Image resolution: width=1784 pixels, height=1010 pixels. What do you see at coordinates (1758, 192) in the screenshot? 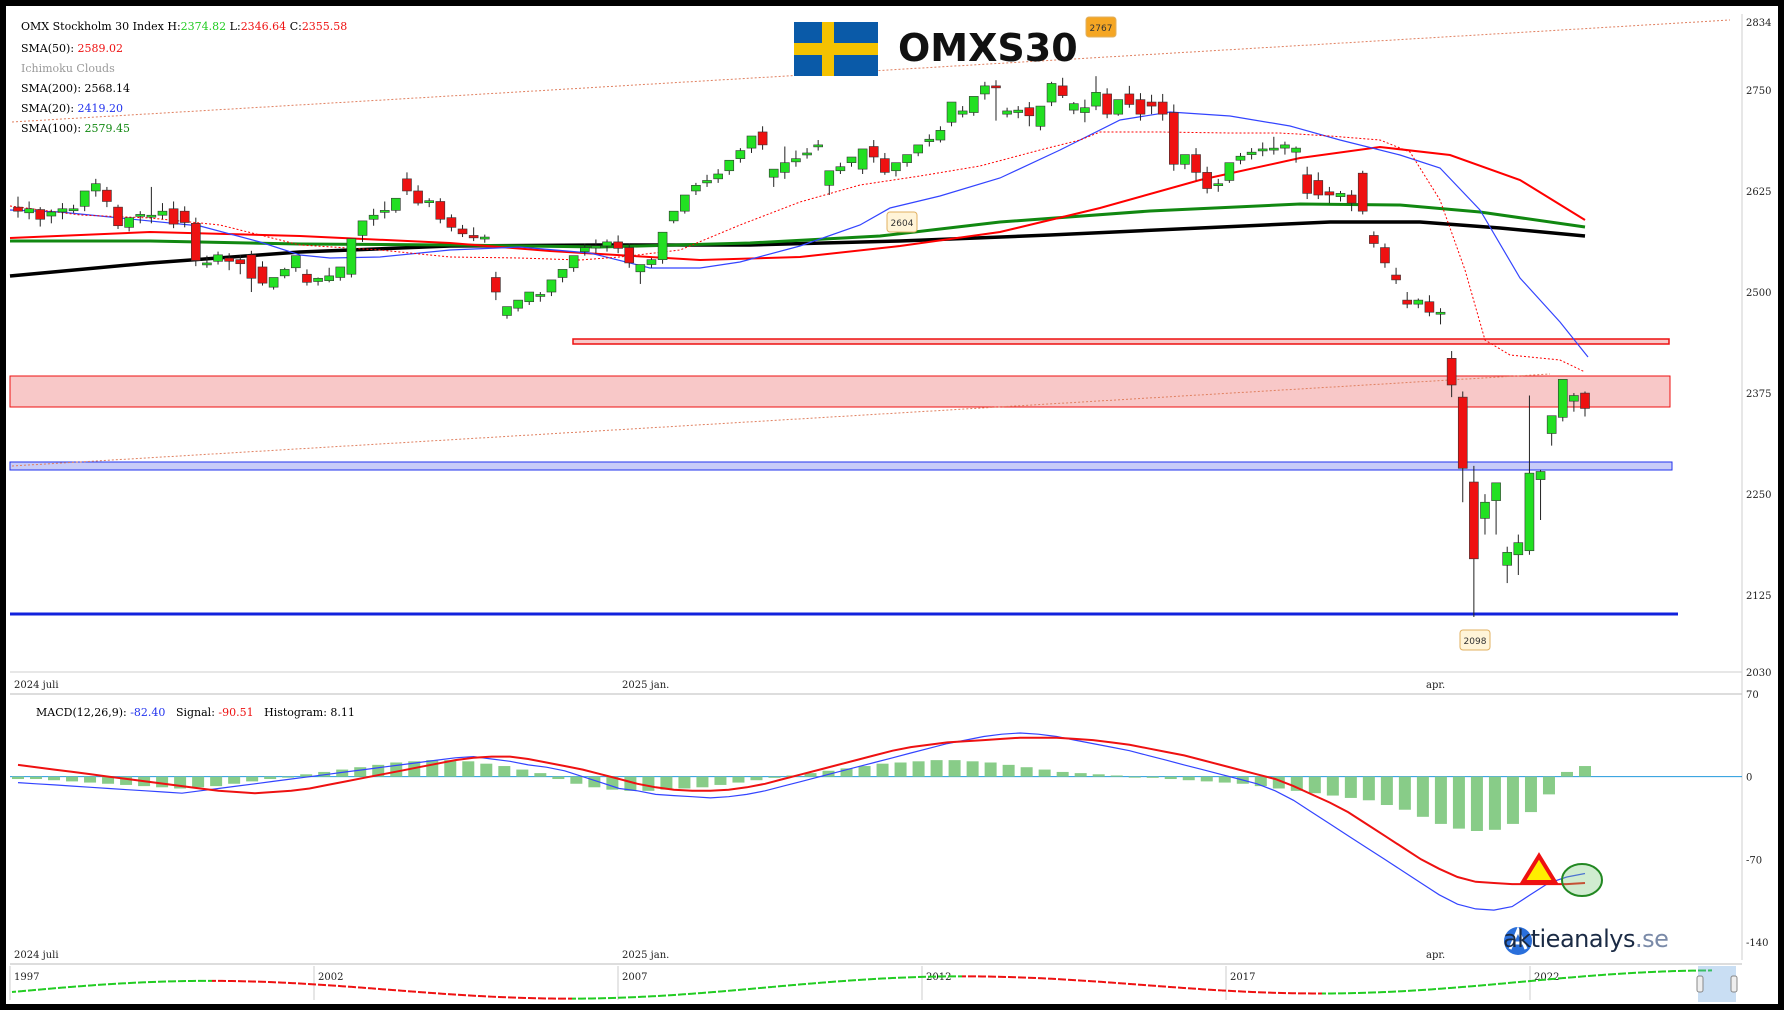
I see `price-y-tick-label: 2625` at bounding box center [1758, 192].